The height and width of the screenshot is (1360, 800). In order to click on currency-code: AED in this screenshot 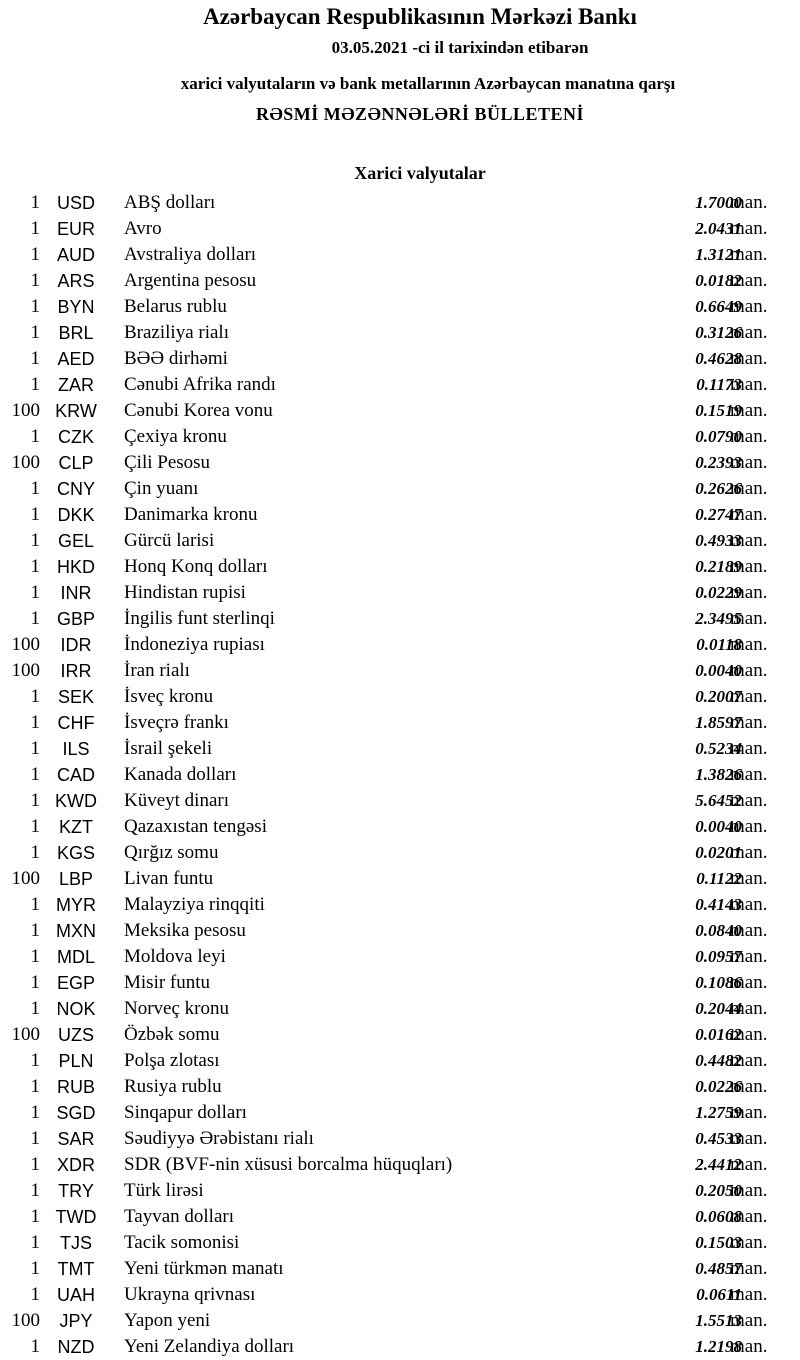, I will do `click(76, 359)`.